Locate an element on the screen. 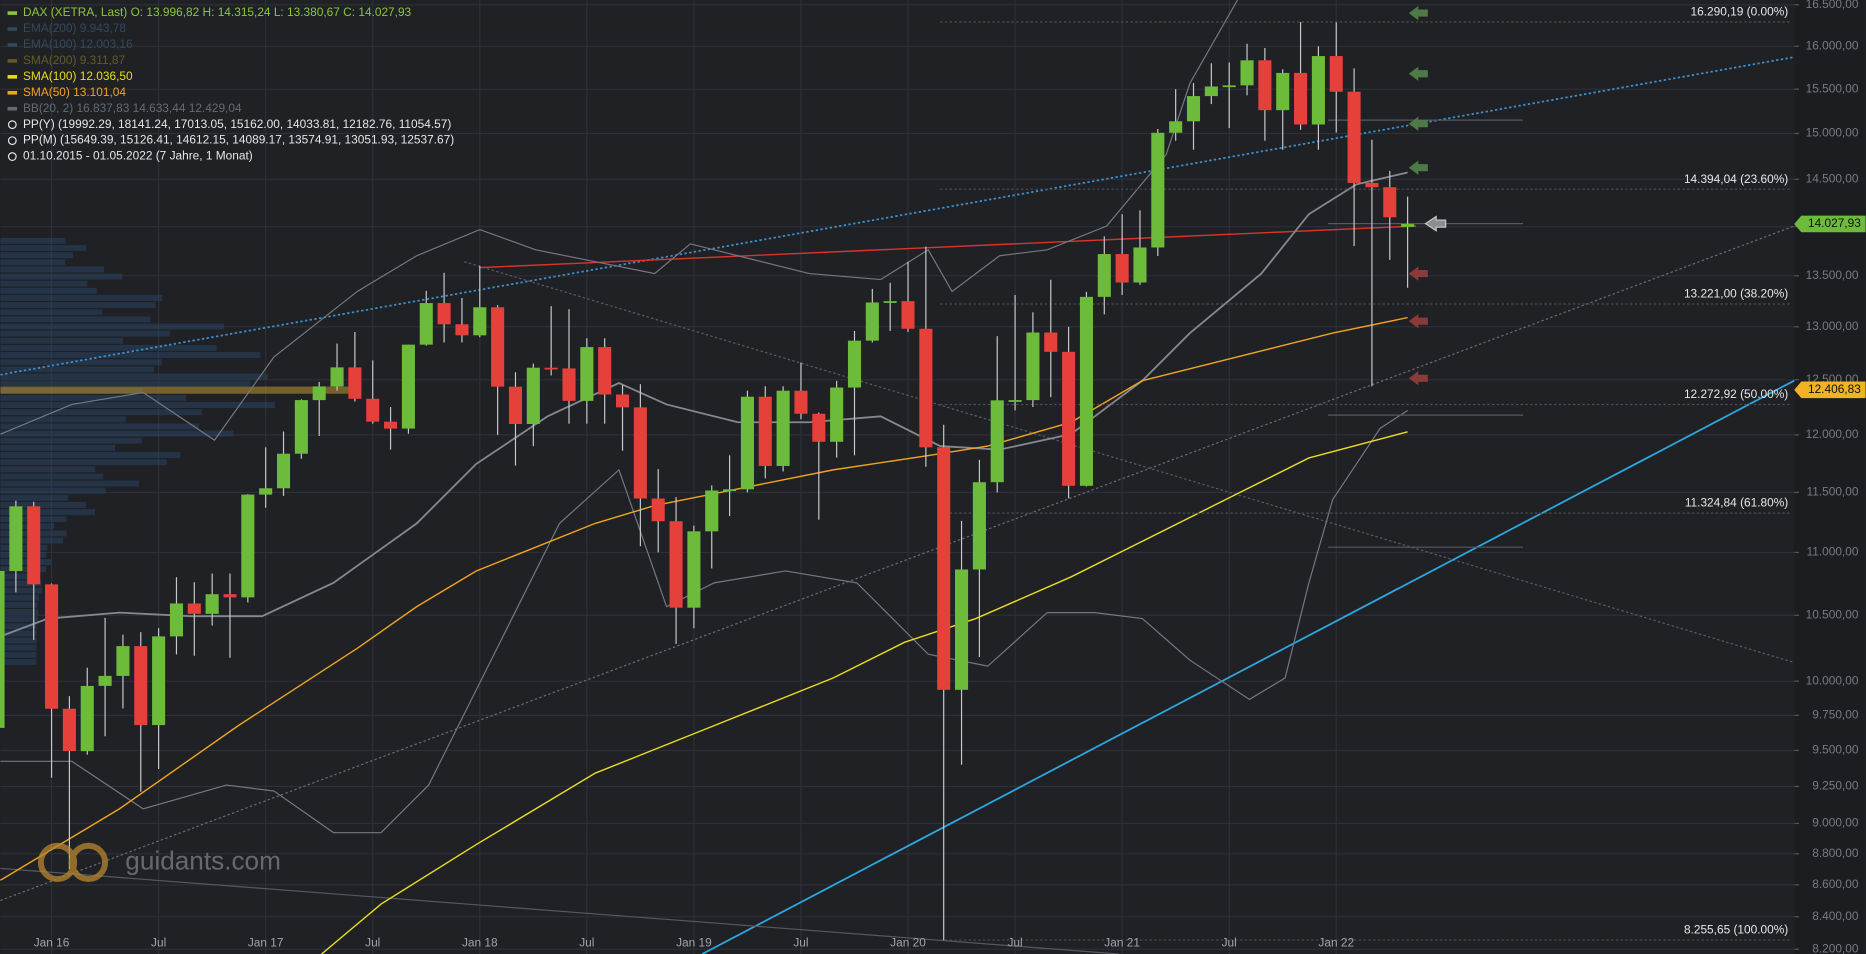 This screenshot has height=954, width=1866. logo-mark is located at coordinates (88, 862).